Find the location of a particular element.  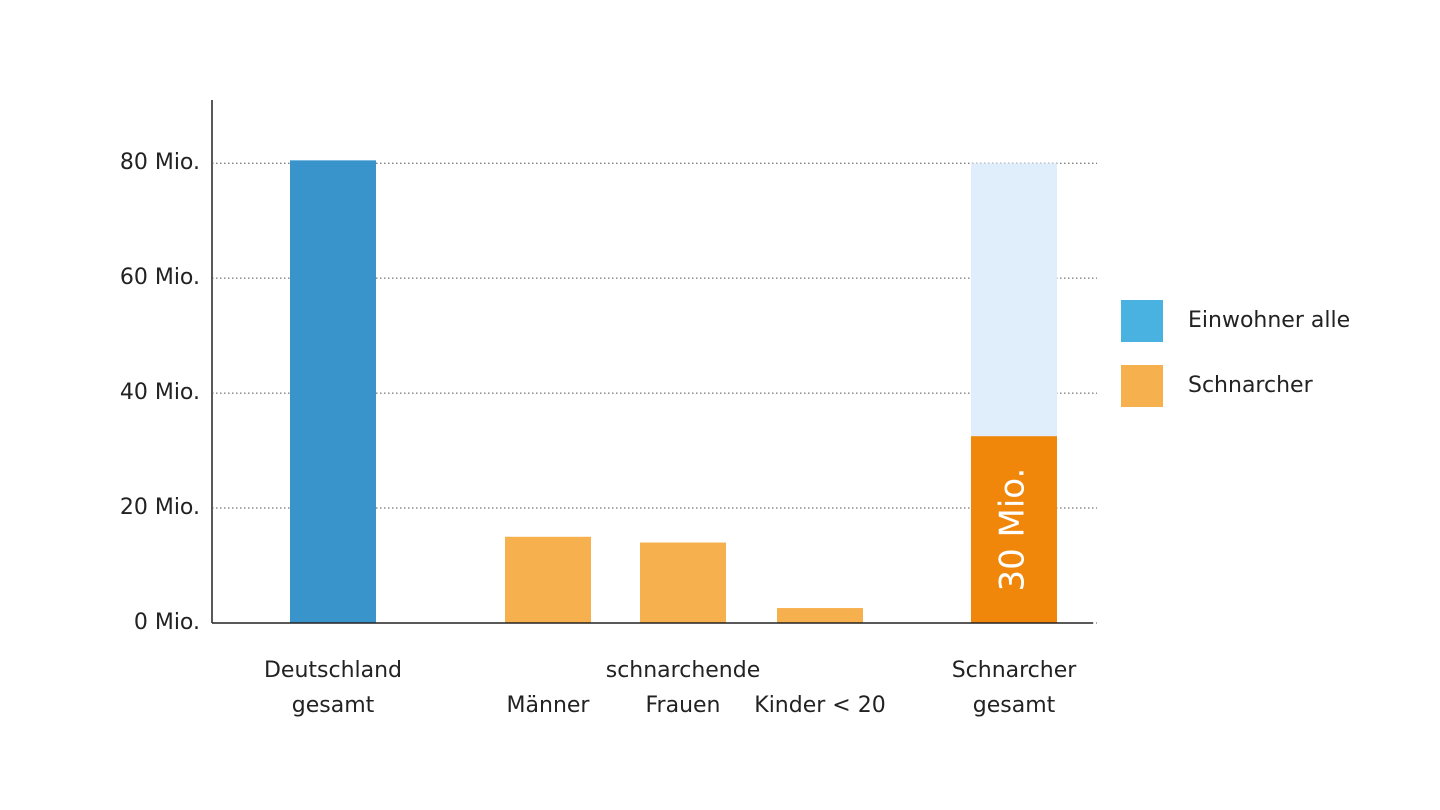

x-tick-label: Frauen is located at coordinates (682, 705).